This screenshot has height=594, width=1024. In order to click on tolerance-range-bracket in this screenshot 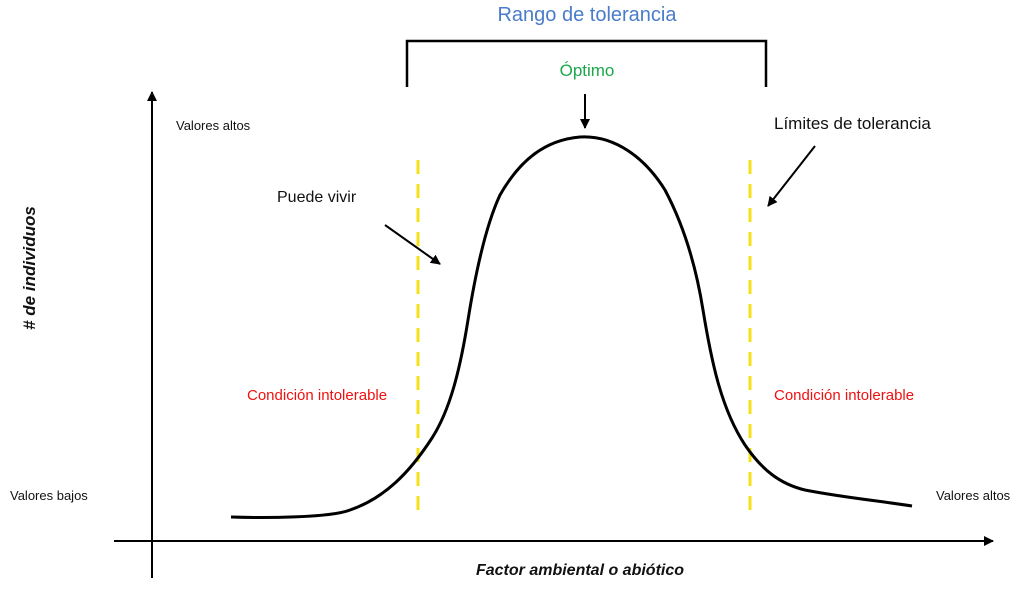, I will do `click(586, 63)`.